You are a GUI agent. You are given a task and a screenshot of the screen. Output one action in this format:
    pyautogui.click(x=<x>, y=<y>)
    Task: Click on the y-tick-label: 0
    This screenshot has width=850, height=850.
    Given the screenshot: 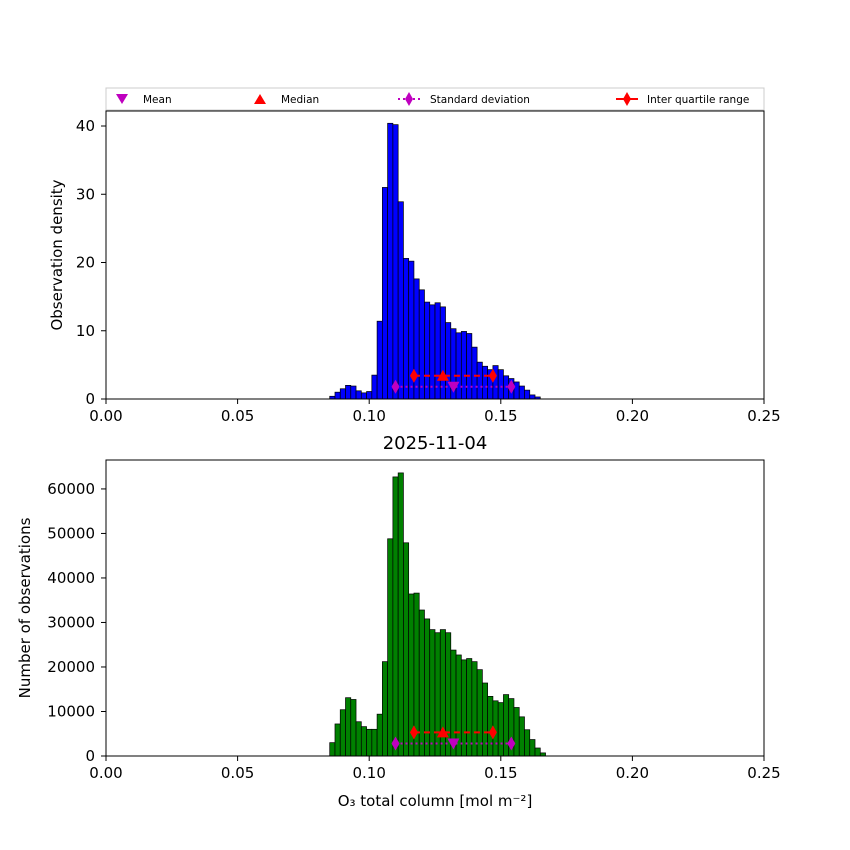 What is the action you would take?
    pyautogui.click(x=90, y=399)
    